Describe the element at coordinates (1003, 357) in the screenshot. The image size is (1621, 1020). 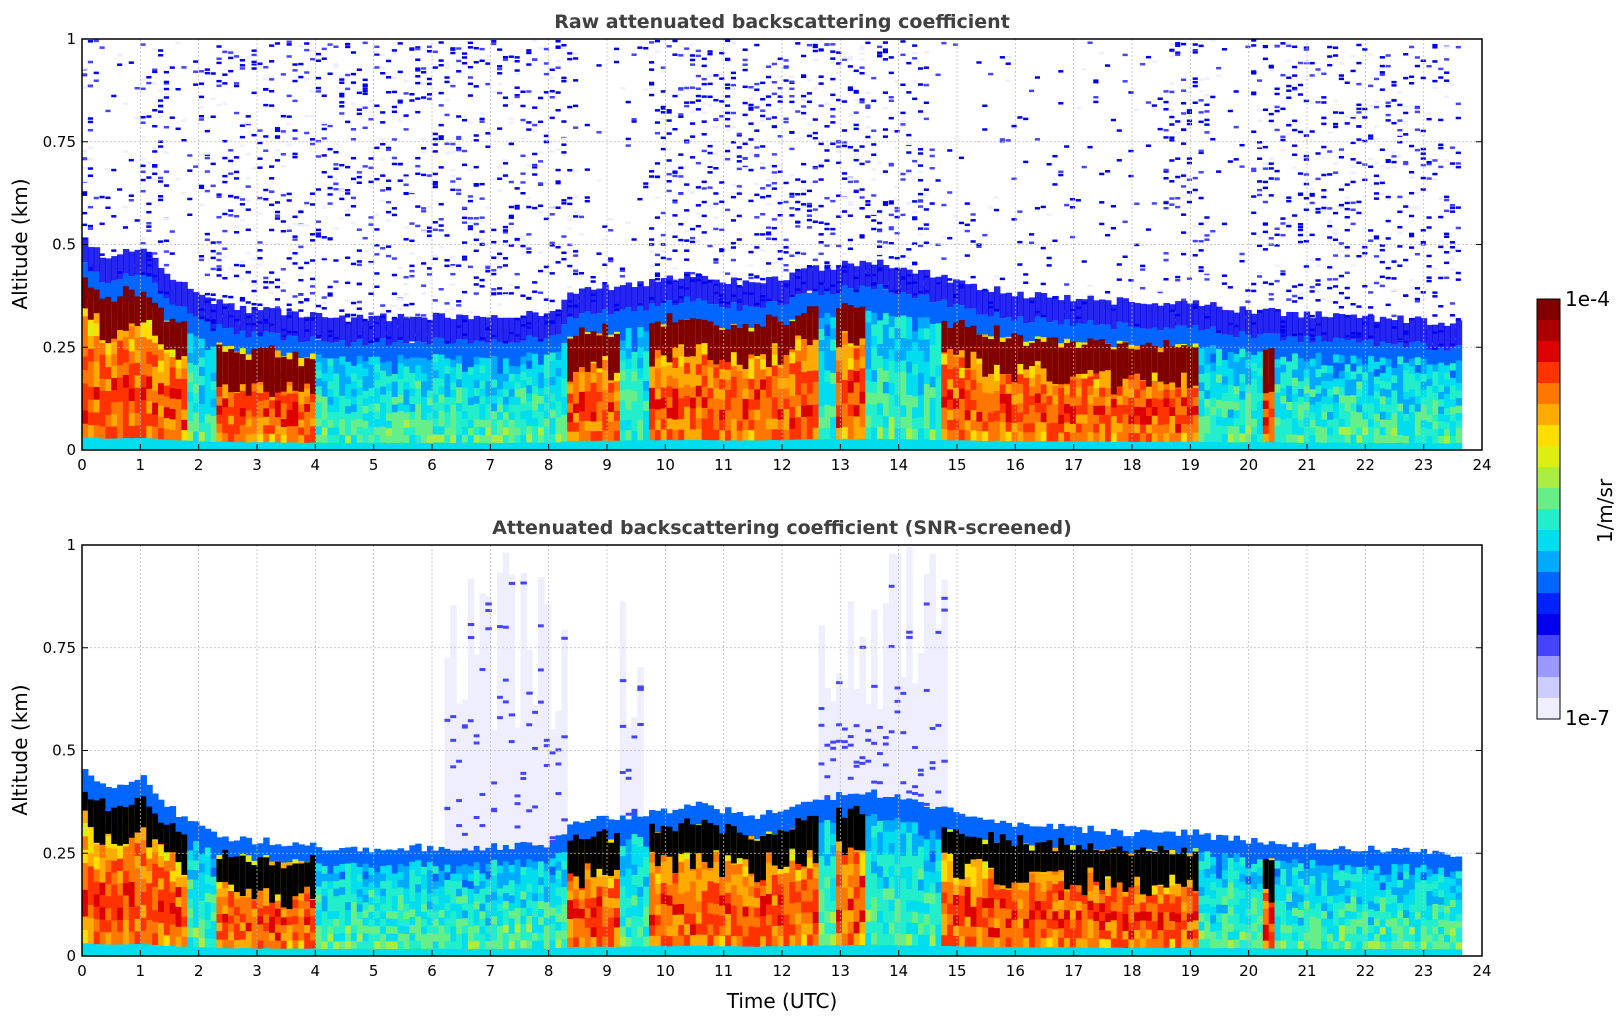
I see `saturated-cell` at that location.